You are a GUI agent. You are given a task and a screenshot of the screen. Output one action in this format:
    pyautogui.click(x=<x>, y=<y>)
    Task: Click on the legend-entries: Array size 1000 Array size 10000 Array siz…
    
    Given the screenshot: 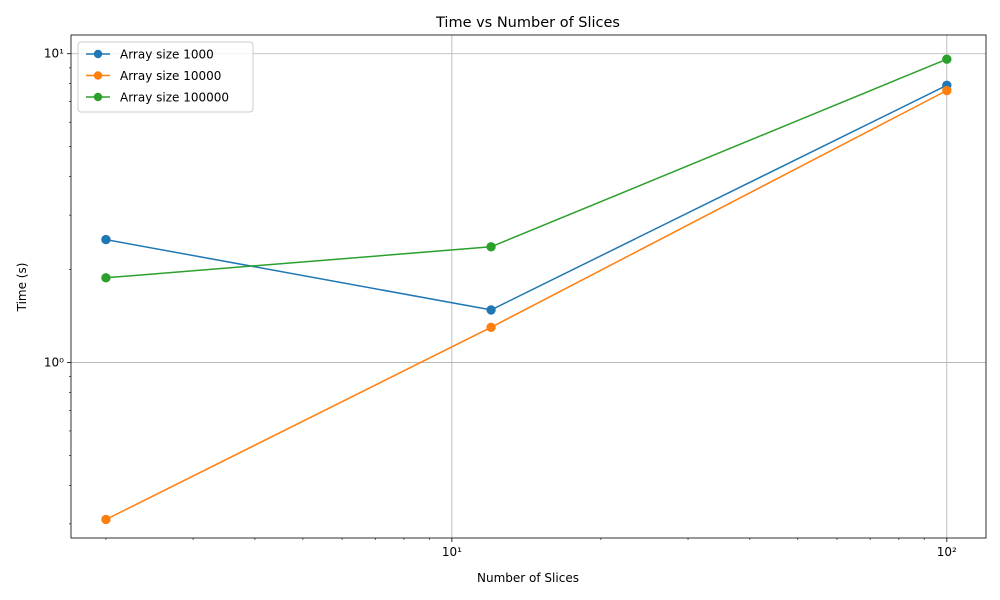 What is the action you would take?
    pyautogui.click(x=157, y=76)
    